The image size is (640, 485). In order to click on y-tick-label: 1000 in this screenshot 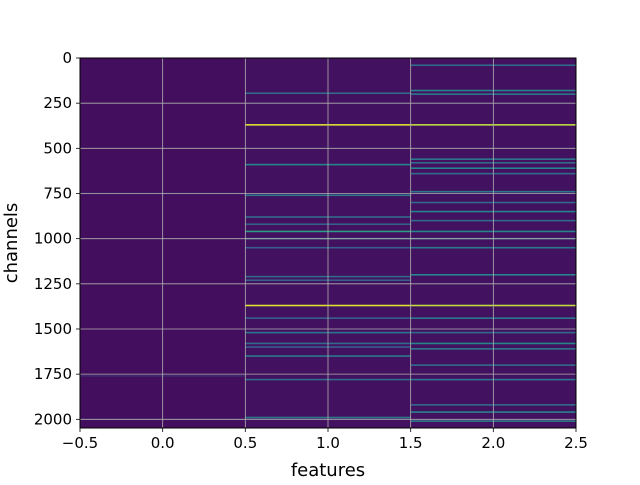, I will do `click(53, 239)`.